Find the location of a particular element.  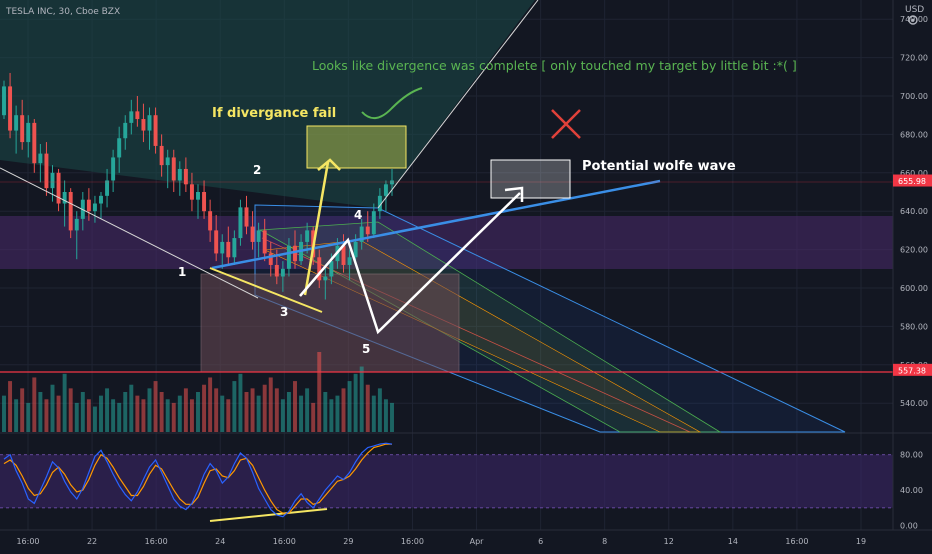

pink-range-box is located at coordinates (330, 323).